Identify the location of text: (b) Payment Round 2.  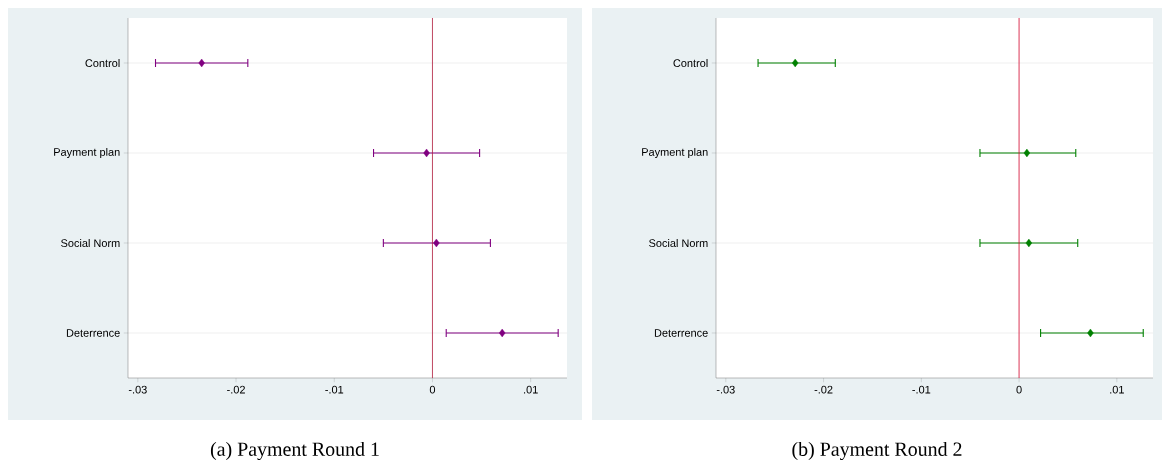
(877, 451).